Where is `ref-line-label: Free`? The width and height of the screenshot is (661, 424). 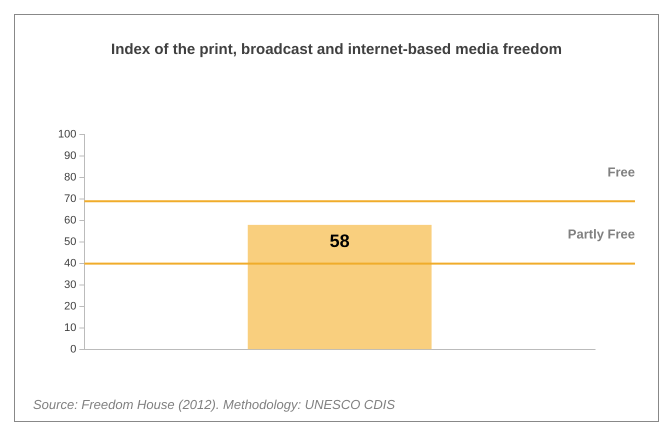
ref-line-label: Free is located at coordinates (621, 172).